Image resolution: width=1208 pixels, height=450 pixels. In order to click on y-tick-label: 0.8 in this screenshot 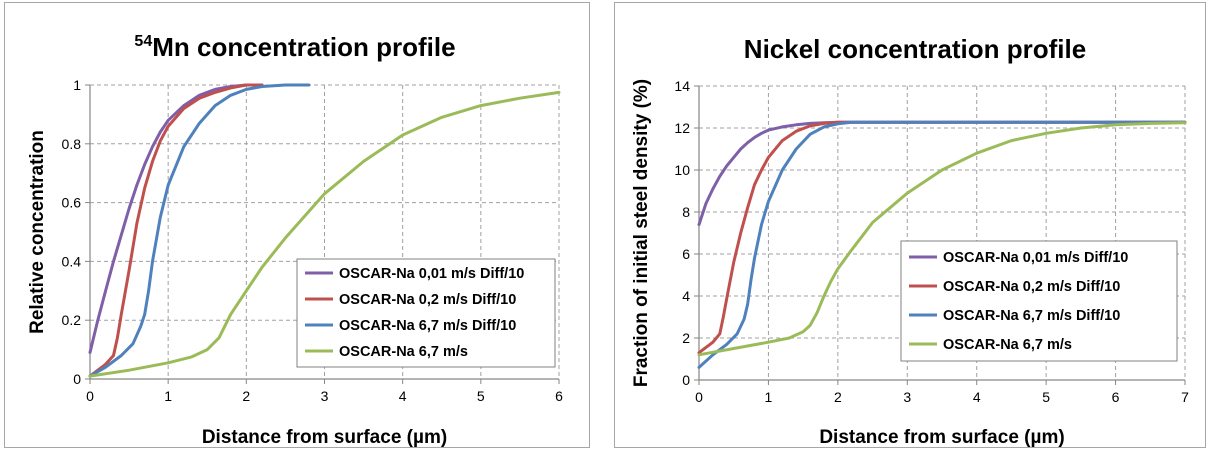, I will do `click(72, 144)`.